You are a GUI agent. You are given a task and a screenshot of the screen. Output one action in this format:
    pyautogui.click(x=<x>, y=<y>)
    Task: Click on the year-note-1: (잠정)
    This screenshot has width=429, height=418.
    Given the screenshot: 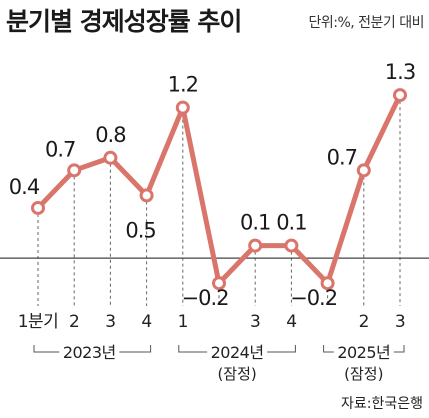 What is the action you would take?
    pyautogui.click(x=236, y=374)
    